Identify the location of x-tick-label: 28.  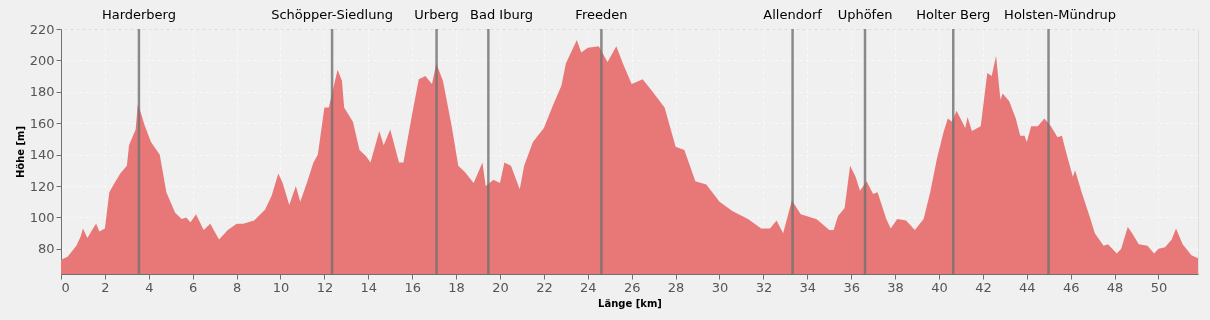
(676, 287).